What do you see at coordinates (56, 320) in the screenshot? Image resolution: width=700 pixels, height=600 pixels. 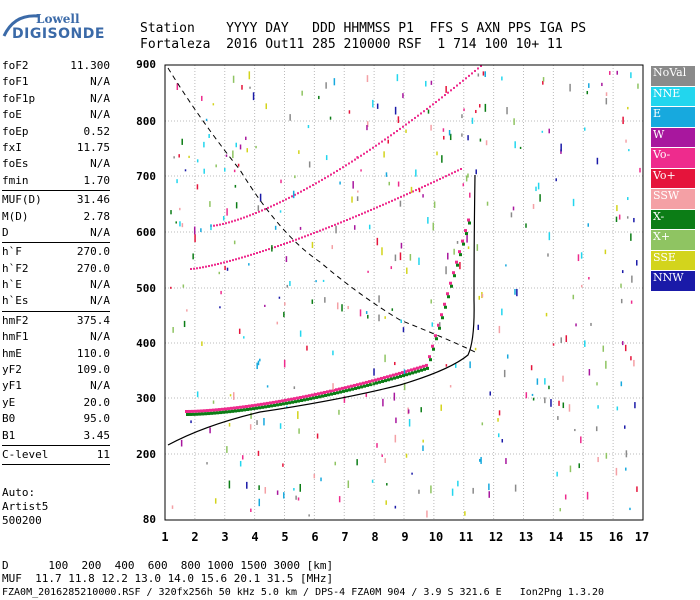 I see `param-row: hmF2 375.4` at bounding box center [56, 320].